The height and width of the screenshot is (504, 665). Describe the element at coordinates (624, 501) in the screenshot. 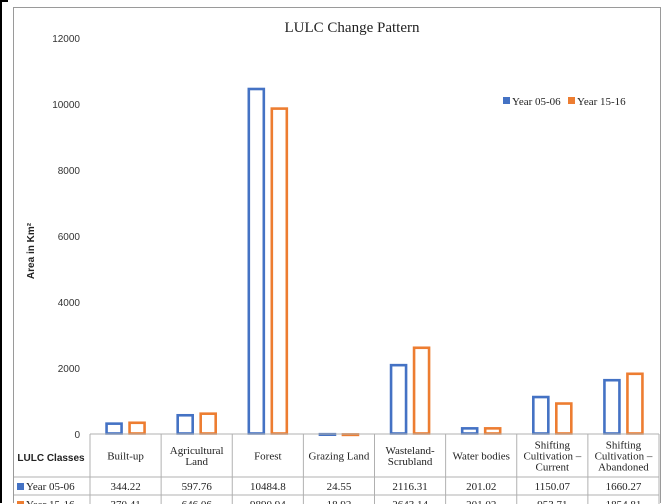

I see `data-label: 1854.81` at that location.